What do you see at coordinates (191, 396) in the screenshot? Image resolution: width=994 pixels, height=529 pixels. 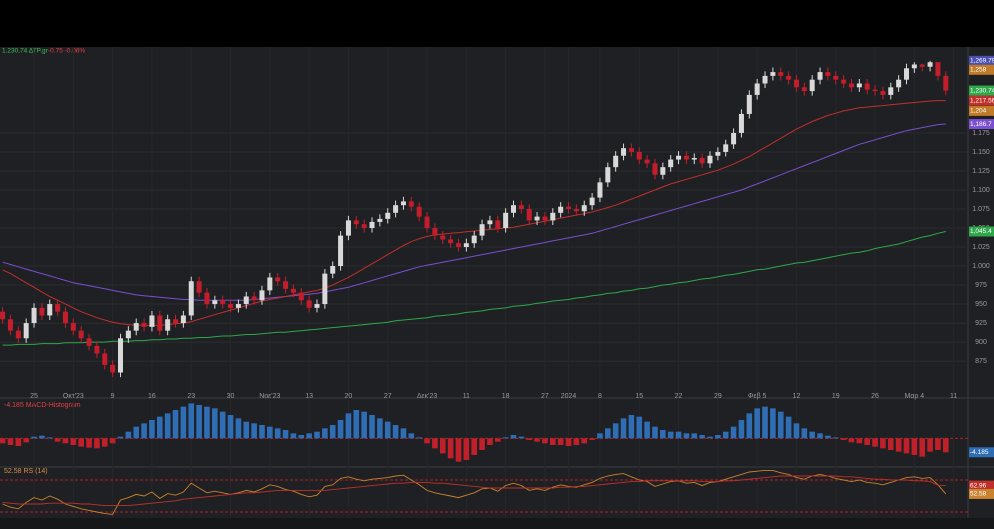 I see `x-tick-label: 23` at bounding box center [191, 396].